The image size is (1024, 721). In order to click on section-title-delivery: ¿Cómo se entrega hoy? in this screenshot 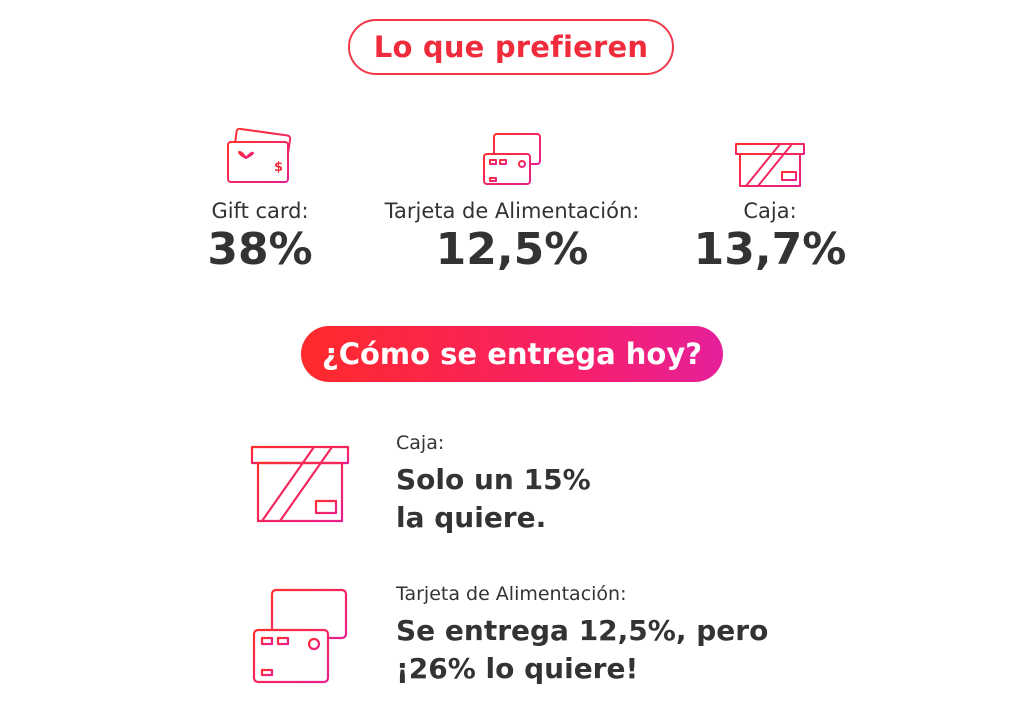, I will do `click(512, 354)`.